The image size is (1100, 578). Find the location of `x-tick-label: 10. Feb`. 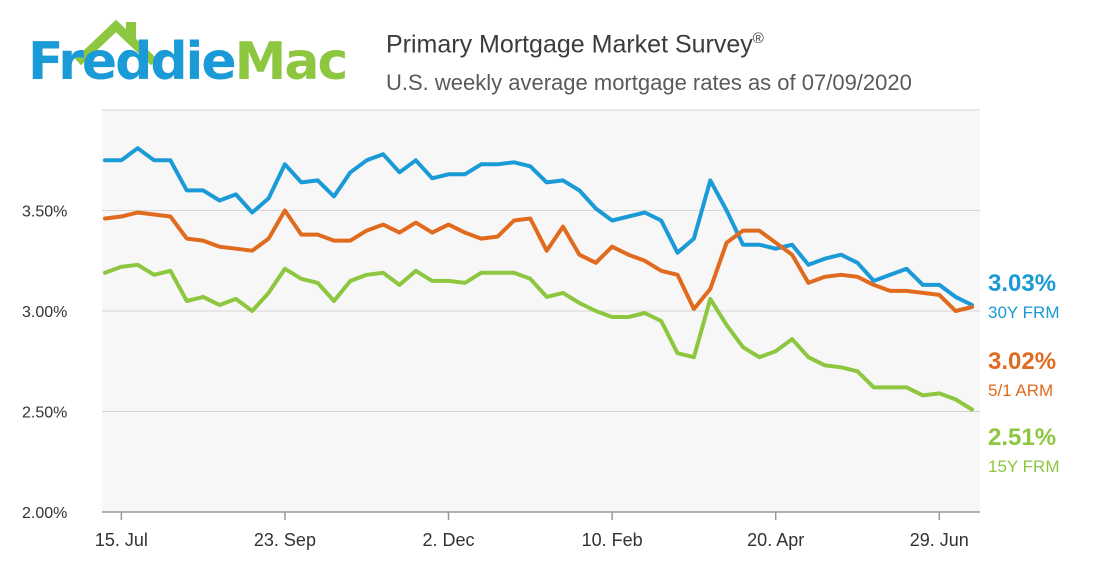

x-tick-label: 10. Feb is located at coordinates (612, 540).